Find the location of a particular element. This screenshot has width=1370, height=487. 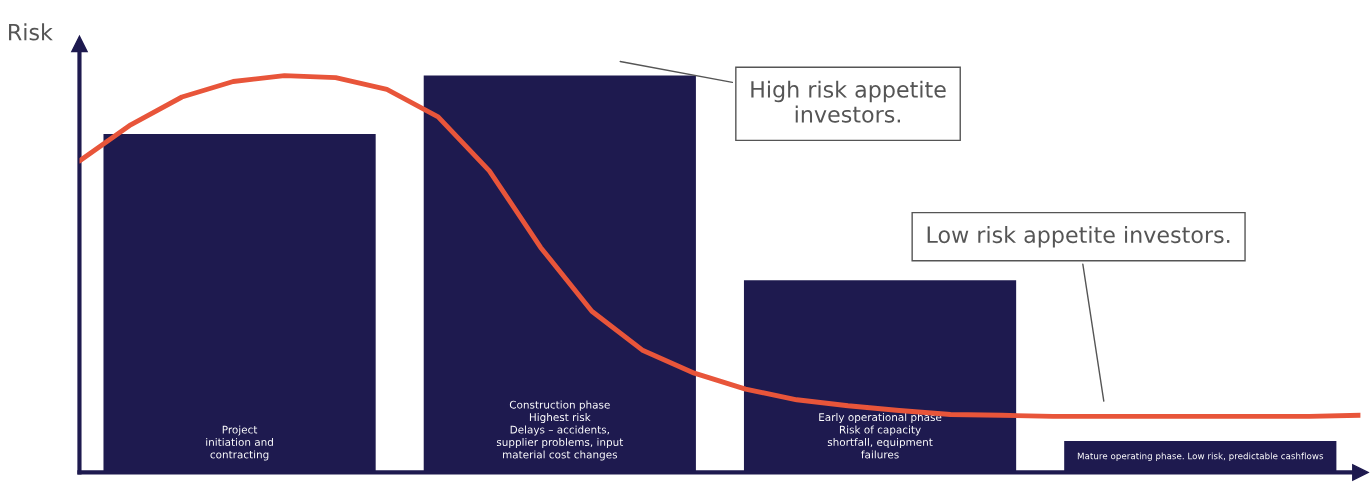

annotation: High risk appetite investors. is located at coordinates (848, 101).